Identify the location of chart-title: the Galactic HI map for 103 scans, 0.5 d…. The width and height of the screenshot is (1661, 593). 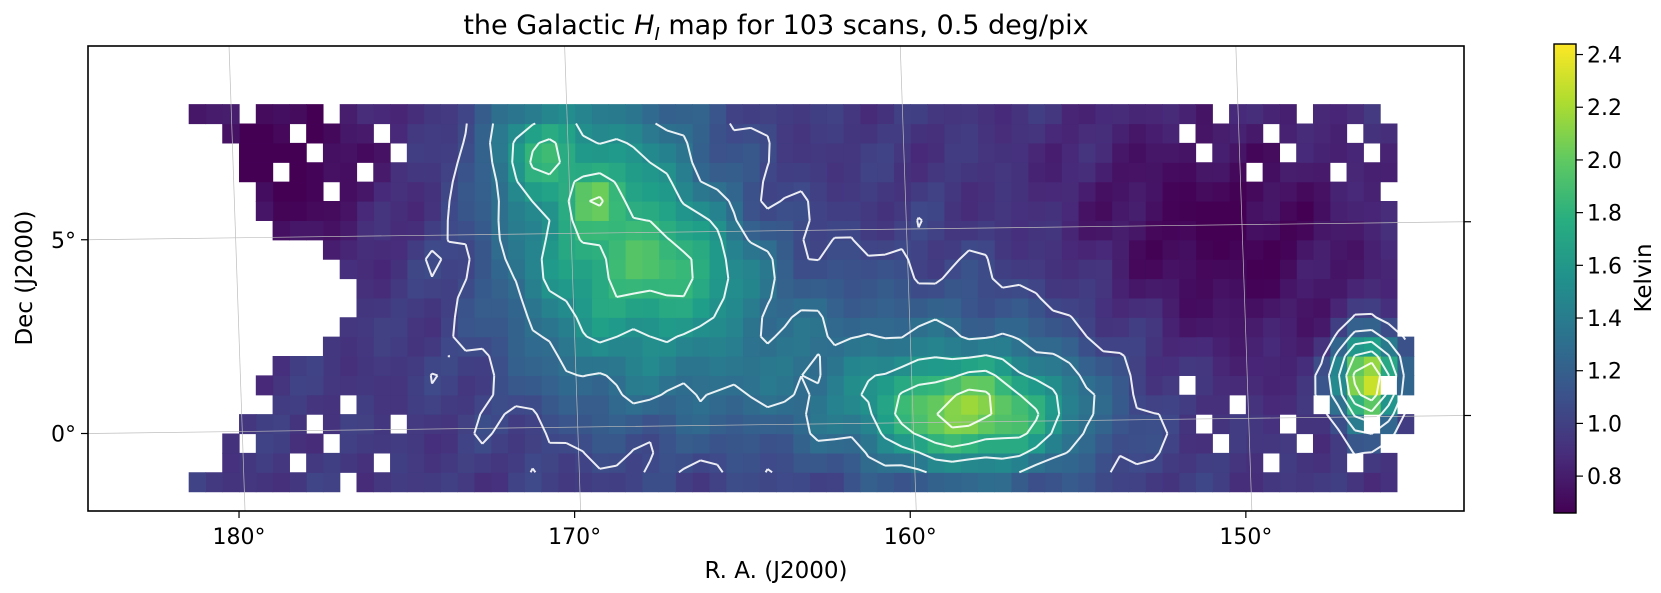
(775, 27).